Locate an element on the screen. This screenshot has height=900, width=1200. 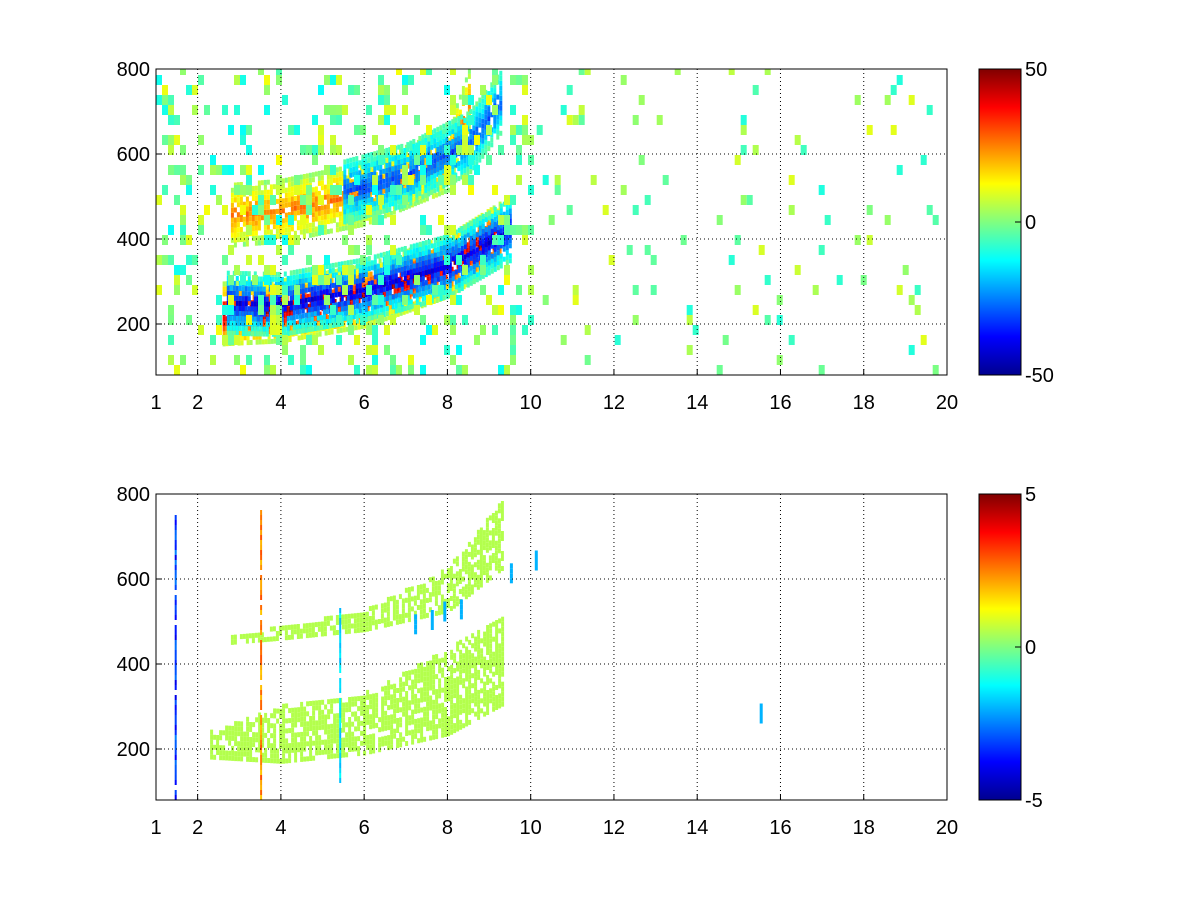
y-tick-label: 600 is located at coordinates (133, 155).